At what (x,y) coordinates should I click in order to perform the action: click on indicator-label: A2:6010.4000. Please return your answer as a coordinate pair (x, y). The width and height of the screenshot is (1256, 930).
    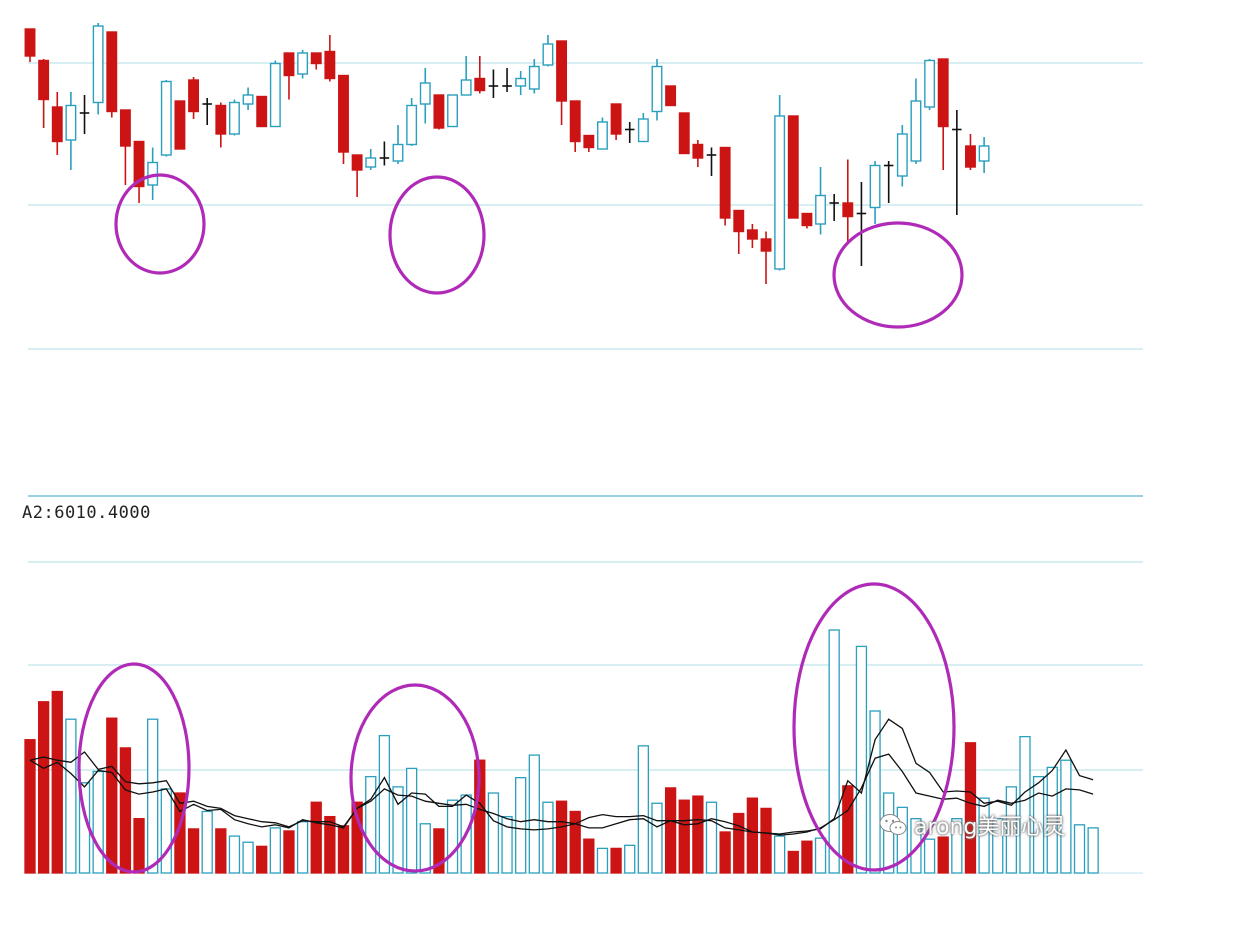
    Looking at the image, I should click on (86, 513).